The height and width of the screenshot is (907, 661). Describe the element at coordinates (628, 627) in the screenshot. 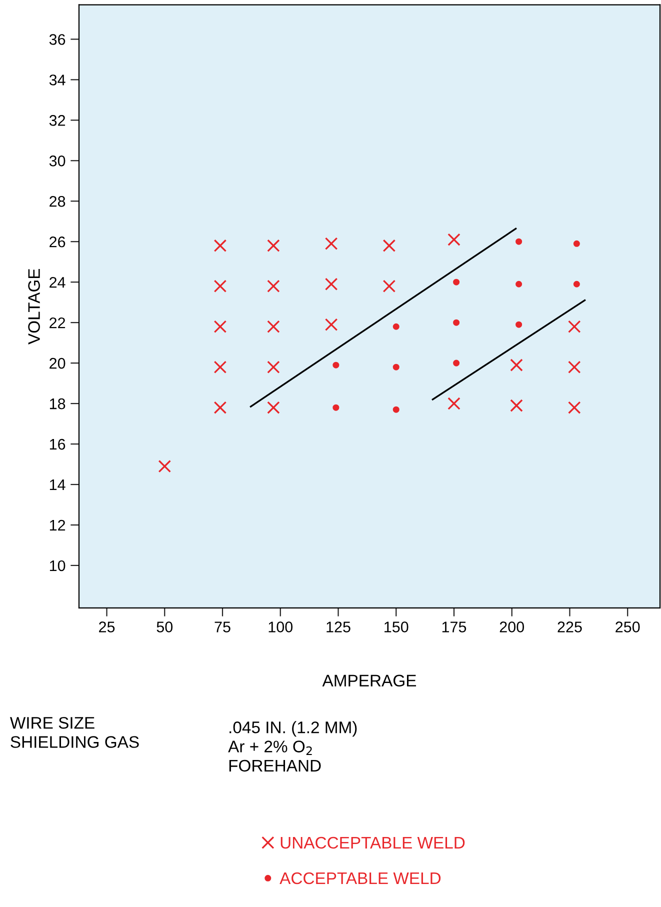

I see `x-tick-label: 250` at that location.